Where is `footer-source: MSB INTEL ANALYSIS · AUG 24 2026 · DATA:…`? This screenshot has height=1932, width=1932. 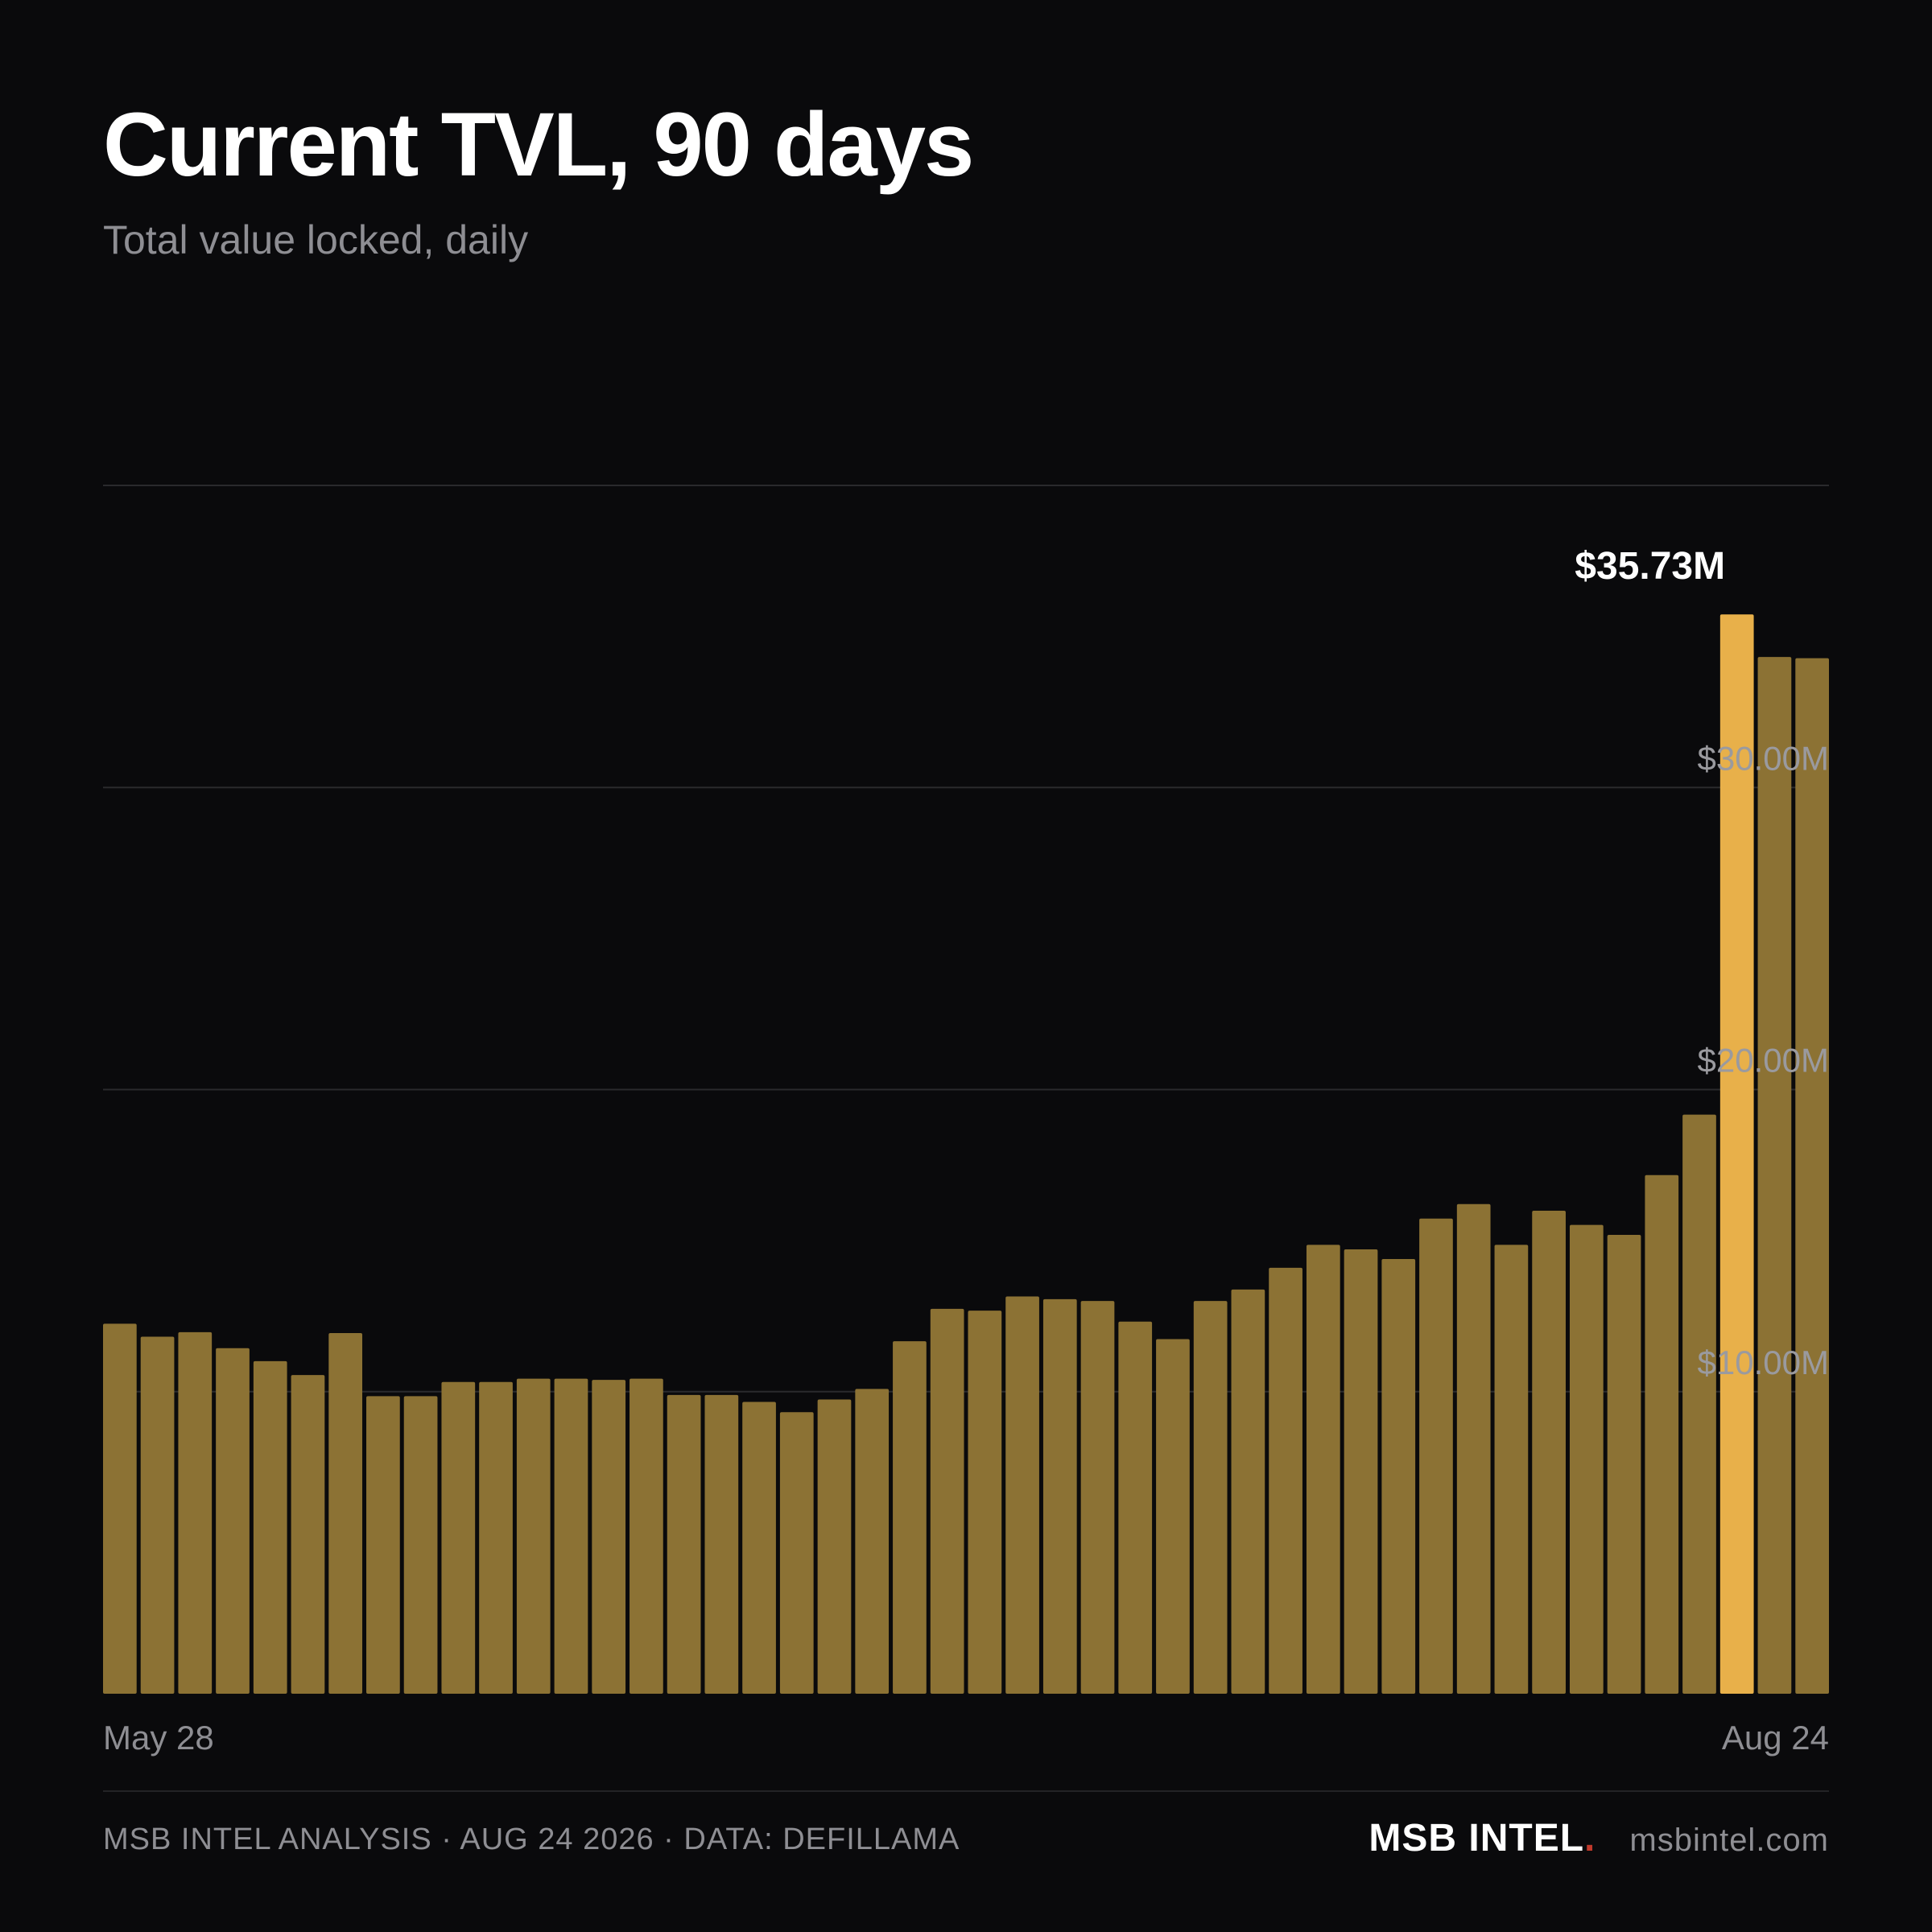
footer-source: MSB INTEL ANALYSIS · AUG 24 2026 · DATA:… is located at coordinates (531, 1839).